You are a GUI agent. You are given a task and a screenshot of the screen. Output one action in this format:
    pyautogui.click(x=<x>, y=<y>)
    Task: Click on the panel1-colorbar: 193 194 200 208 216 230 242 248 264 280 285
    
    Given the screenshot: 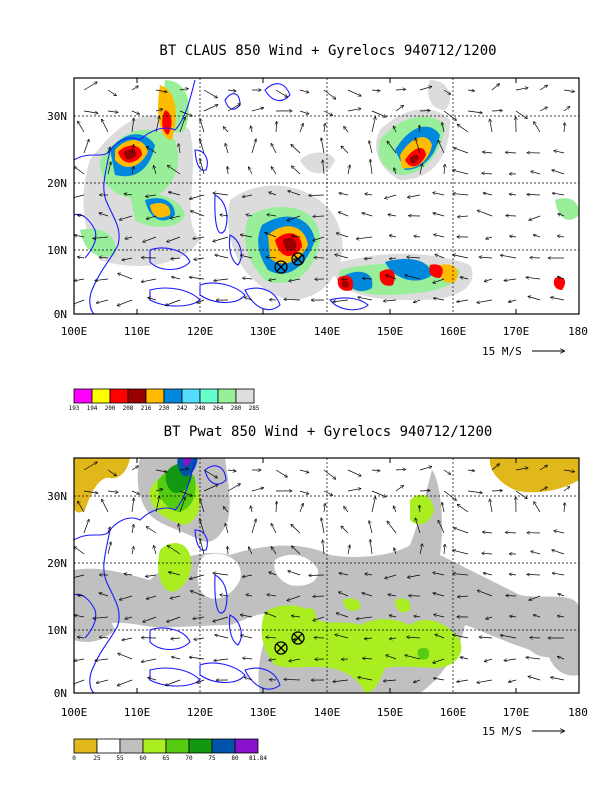 What is the action you would take?
    pyautogui.click(x=164, y=400)
    